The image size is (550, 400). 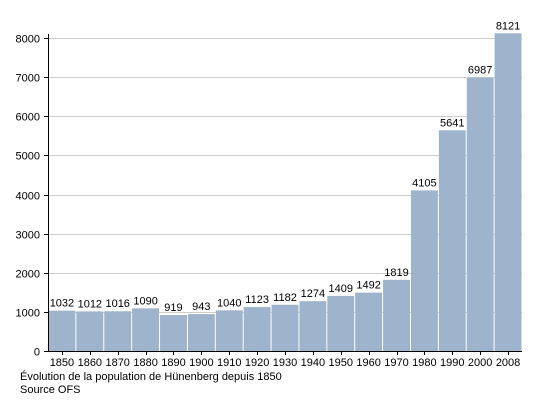 What do you see at coordinates (28, 236) in the screenshot?
I see `y-tick-label: 3000` at bounding box center [28, 236].